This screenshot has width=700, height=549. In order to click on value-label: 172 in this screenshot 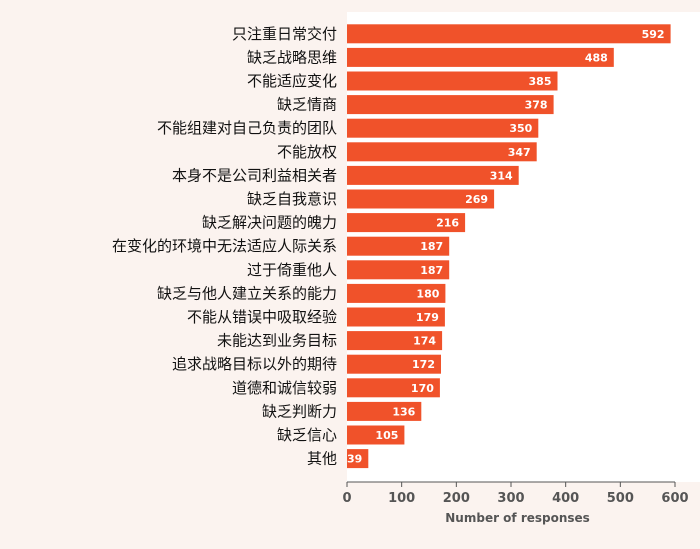, I will do `click(423, 364)`.